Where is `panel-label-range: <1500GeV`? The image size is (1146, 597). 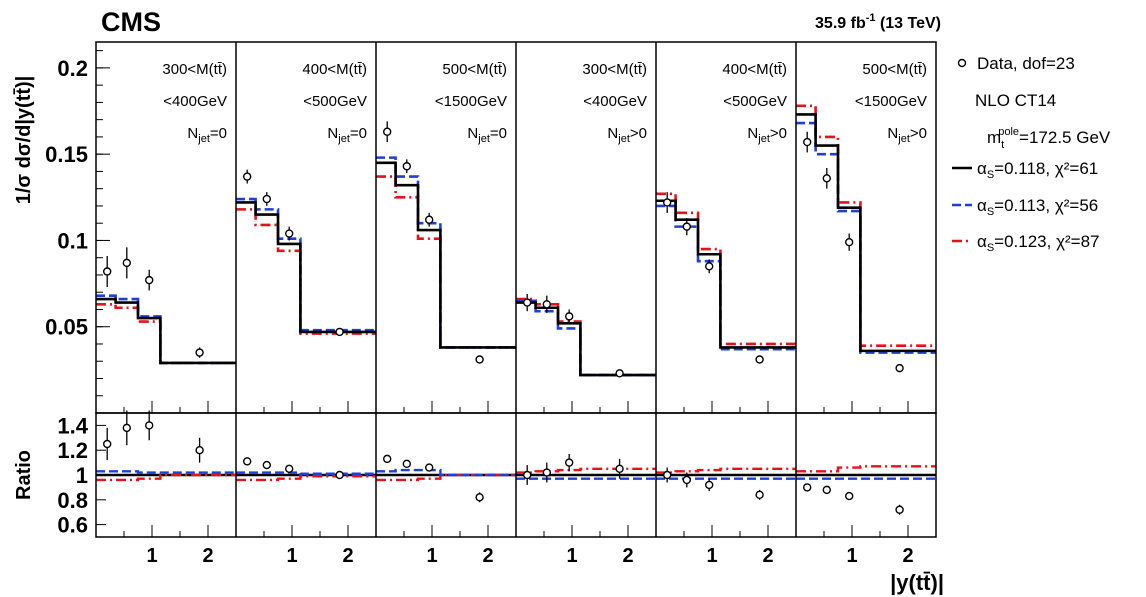 panel-label-range: <1500GeV is located at coordinates (471, 101).